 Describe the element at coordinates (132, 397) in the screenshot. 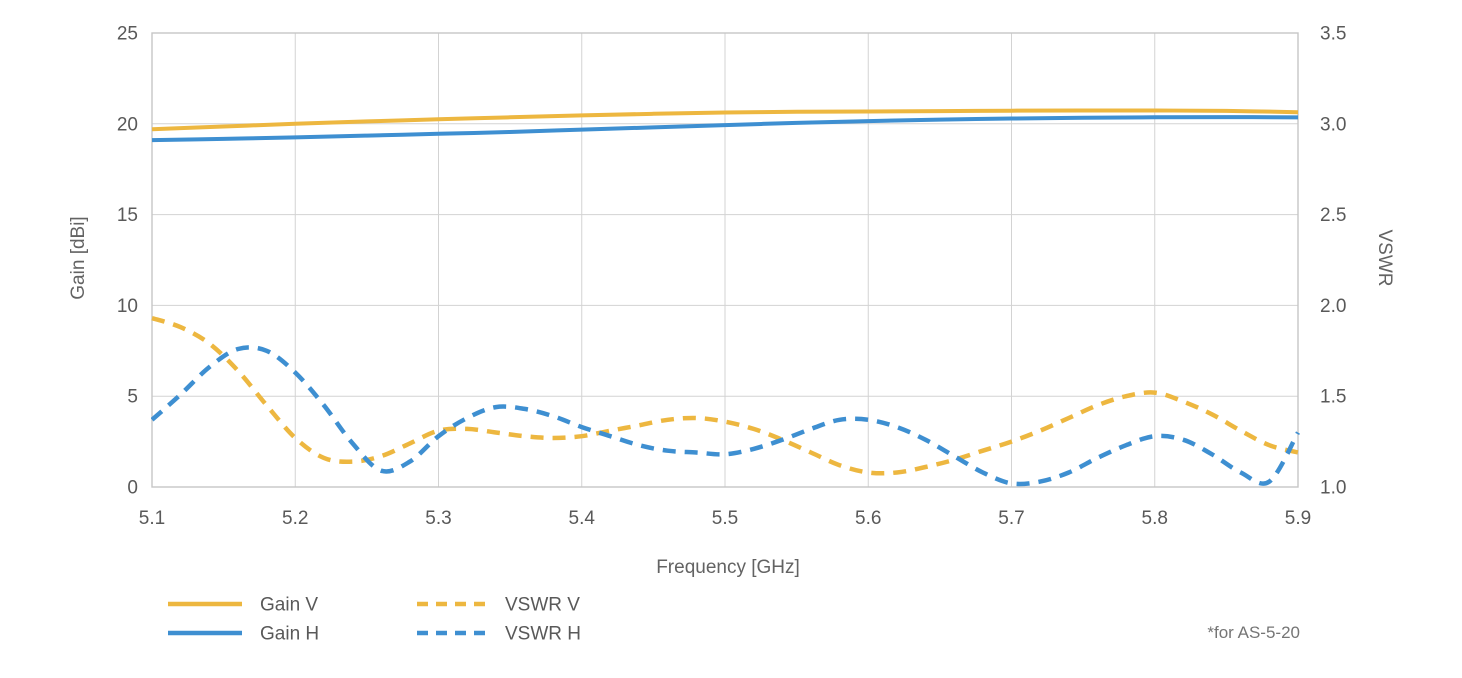

I see `y-left-tick-label: 5` at that location.